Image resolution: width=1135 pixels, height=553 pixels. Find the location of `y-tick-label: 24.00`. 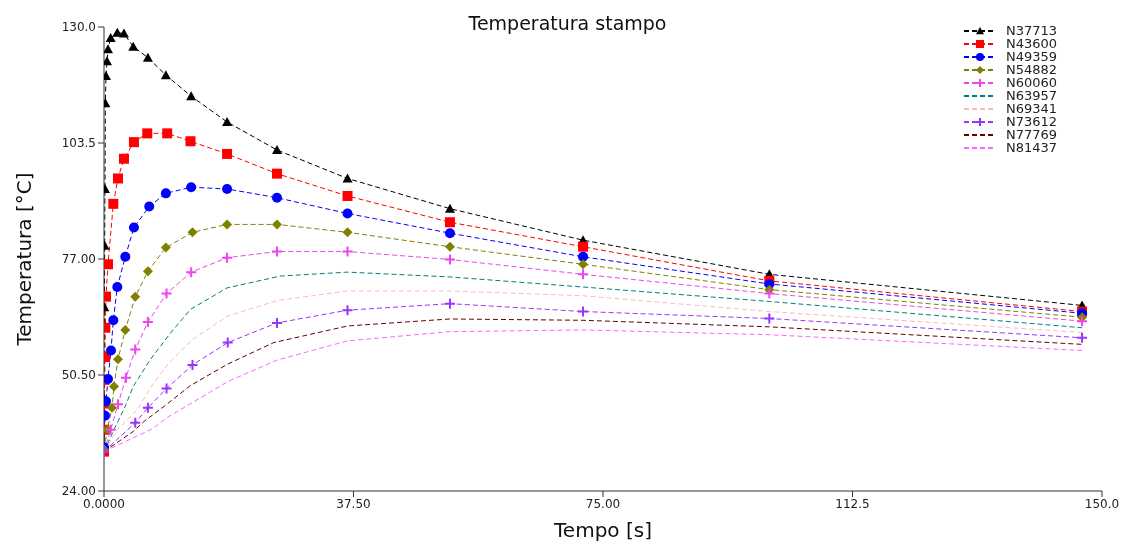

y-tick-label: 24.00 is located at coordinates (78, 491).